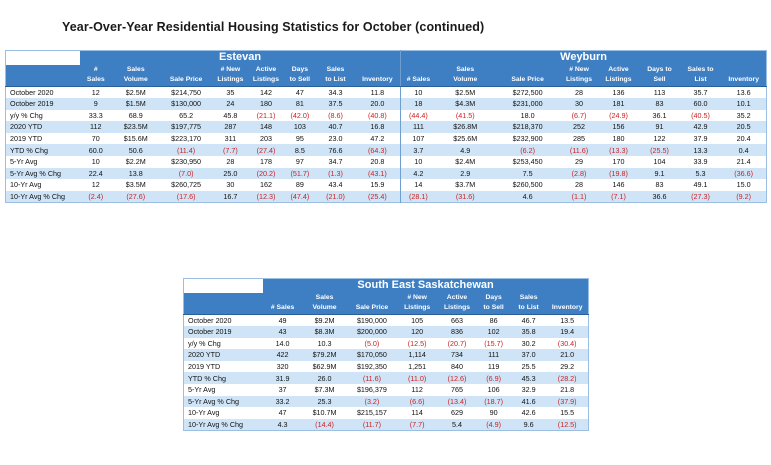 This screenshot has width=771, height=465. What do you see at coordinates (95, 104) in the screenshot?
I see `table-cell: 9` at bounding box center [95, 104].